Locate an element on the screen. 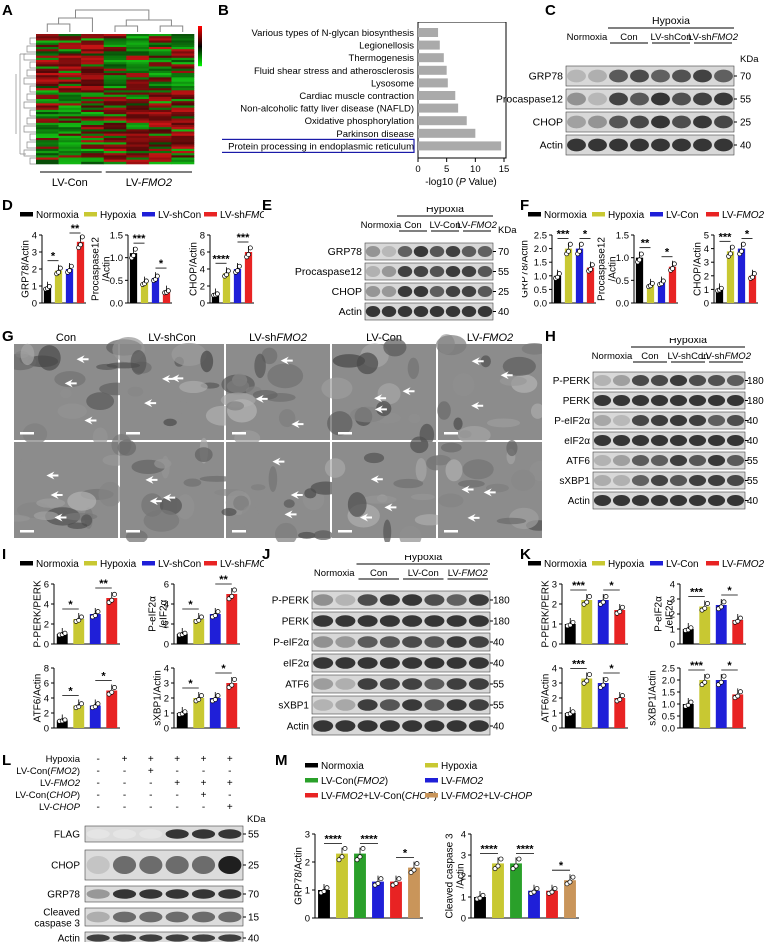 The width and height of the screenshot is (765, 946). header-hypoxia: Hypoxia is located at coordinates (671, 21).